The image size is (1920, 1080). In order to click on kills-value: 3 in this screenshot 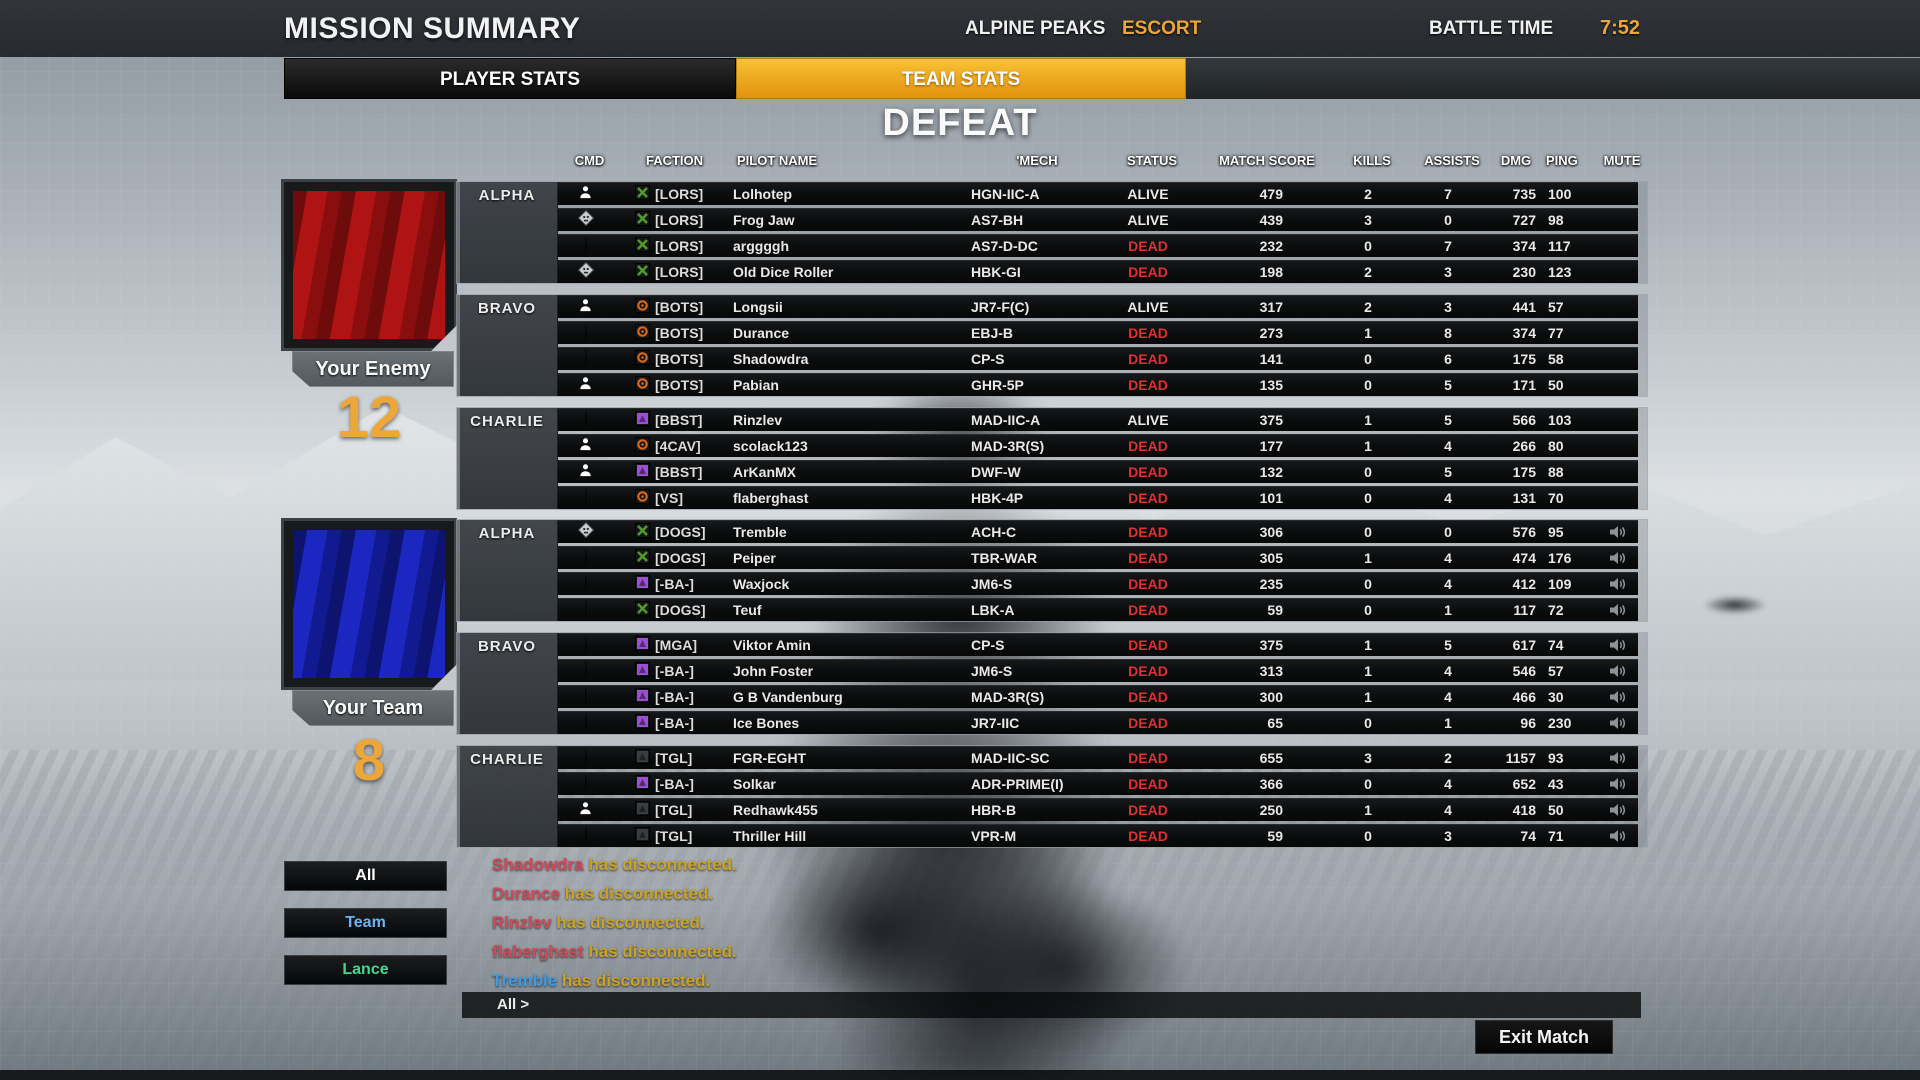, I will do `click(1368, 757)`.